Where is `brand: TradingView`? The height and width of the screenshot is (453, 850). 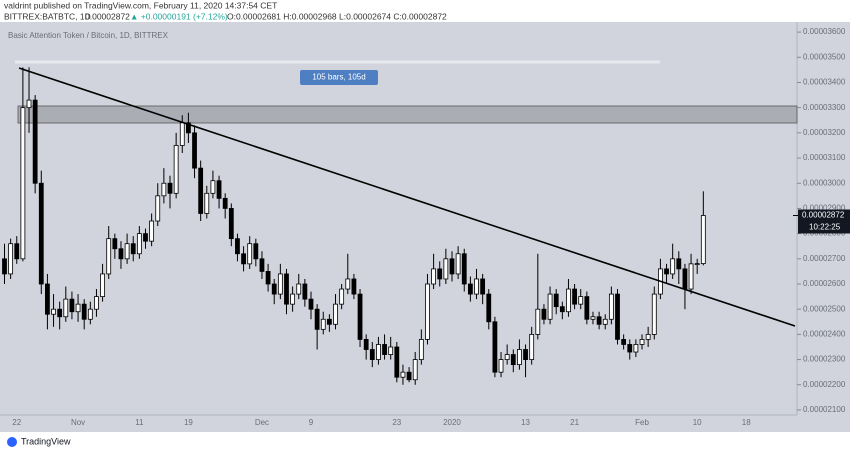
brand: TradingView is located at coordinates (46, 441).